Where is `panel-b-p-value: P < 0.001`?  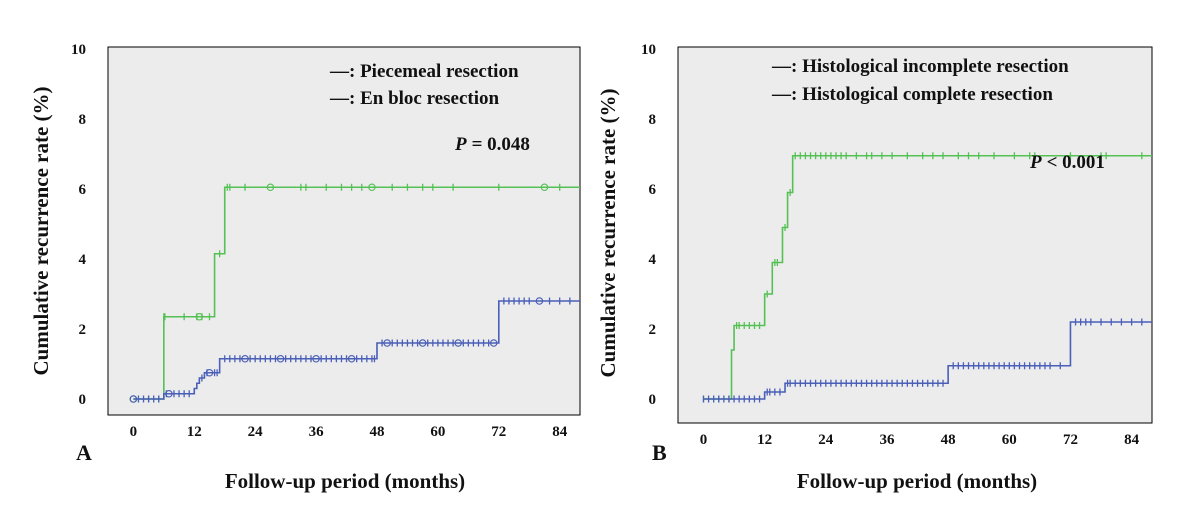 panel-b-p-value: P < 0.001 is located at coordinates (1067, 162).